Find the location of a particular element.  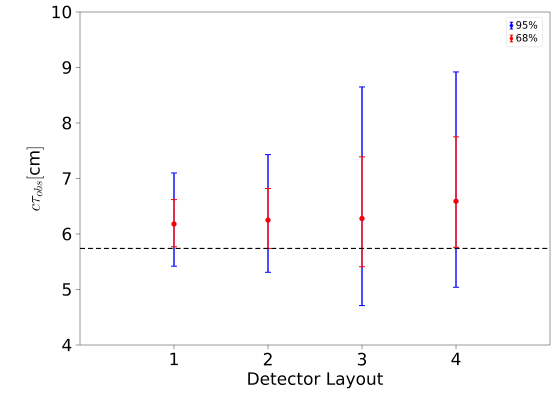

y-tick-label: 10 is located at coordinates (62, 12).